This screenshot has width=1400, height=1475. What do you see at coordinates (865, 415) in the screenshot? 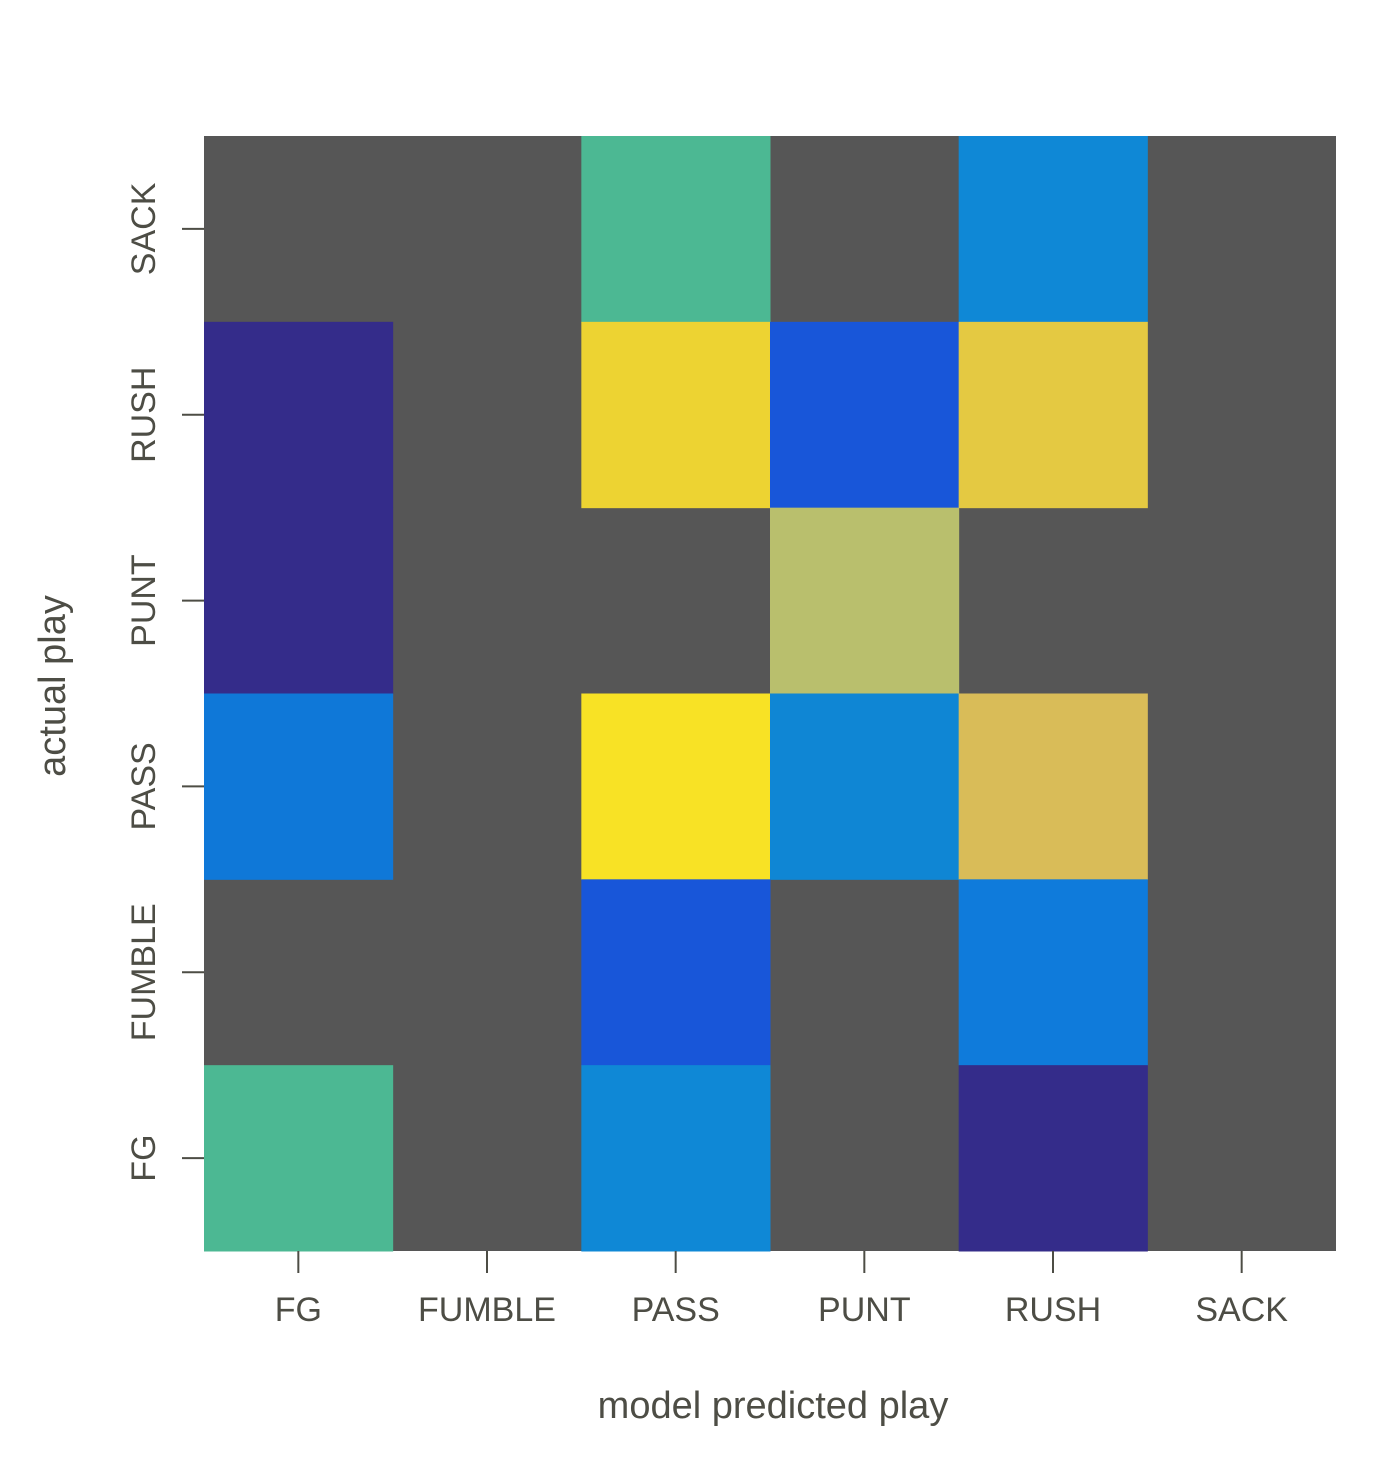
I see `heatmap-cell-rush-punt` at bounding box center [865, 415].